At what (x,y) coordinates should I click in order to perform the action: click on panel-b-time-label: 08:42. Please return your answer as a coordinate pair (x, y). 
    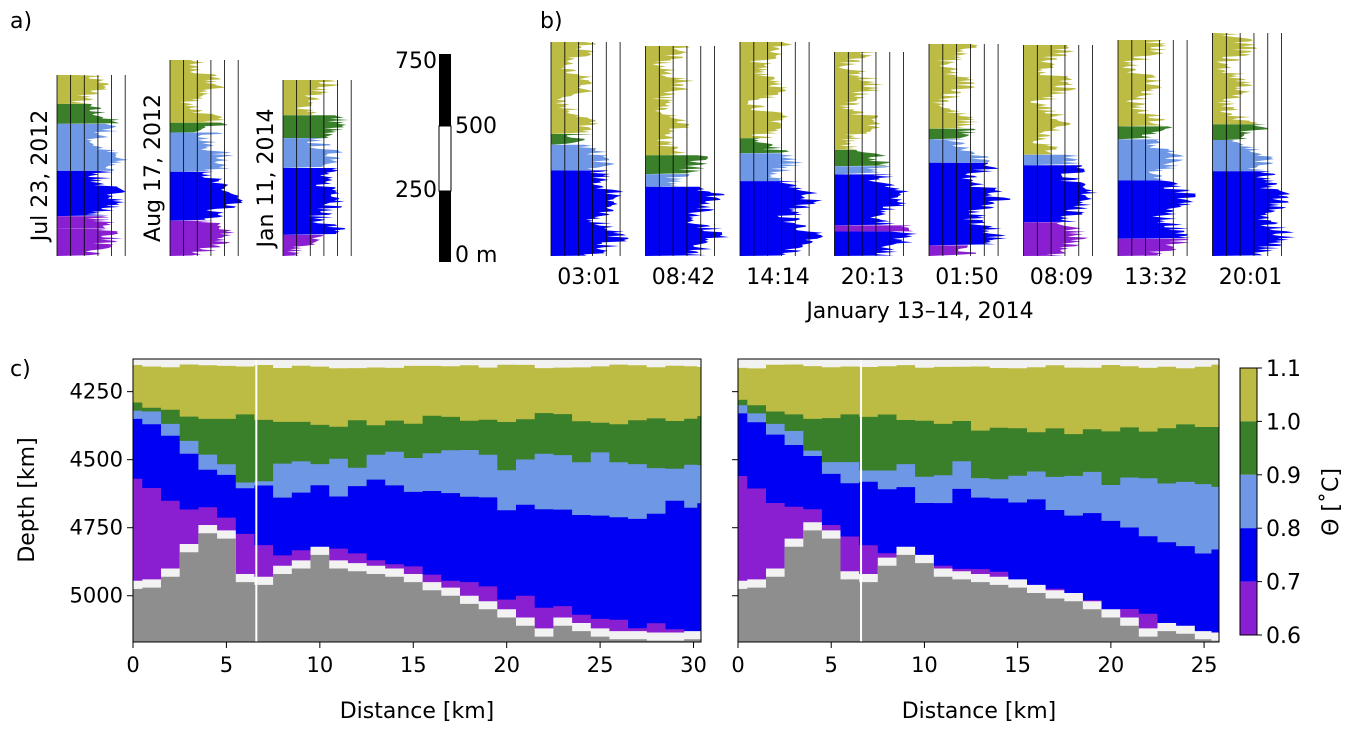
    Looking at the image, I should click on (683, 277).